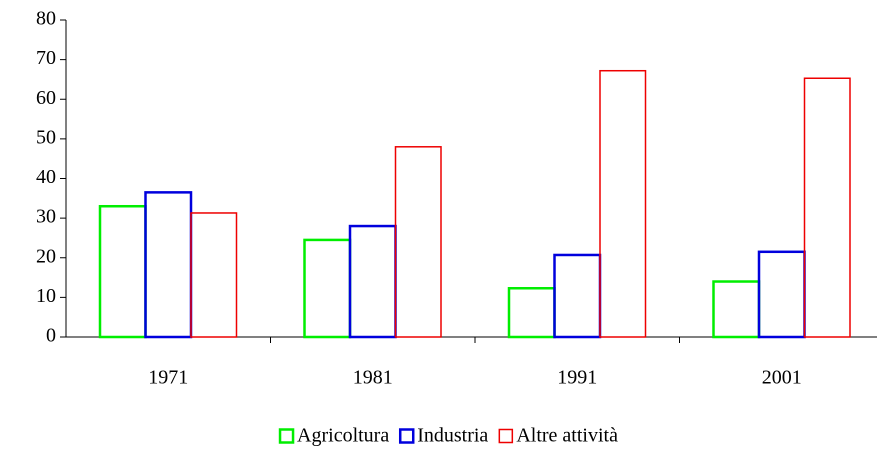 The height and width of the screenshot is (450, 877). Describe the element at coordinates (46, 19) in the screenshot. I see `y-tick-label: 80` at that location.